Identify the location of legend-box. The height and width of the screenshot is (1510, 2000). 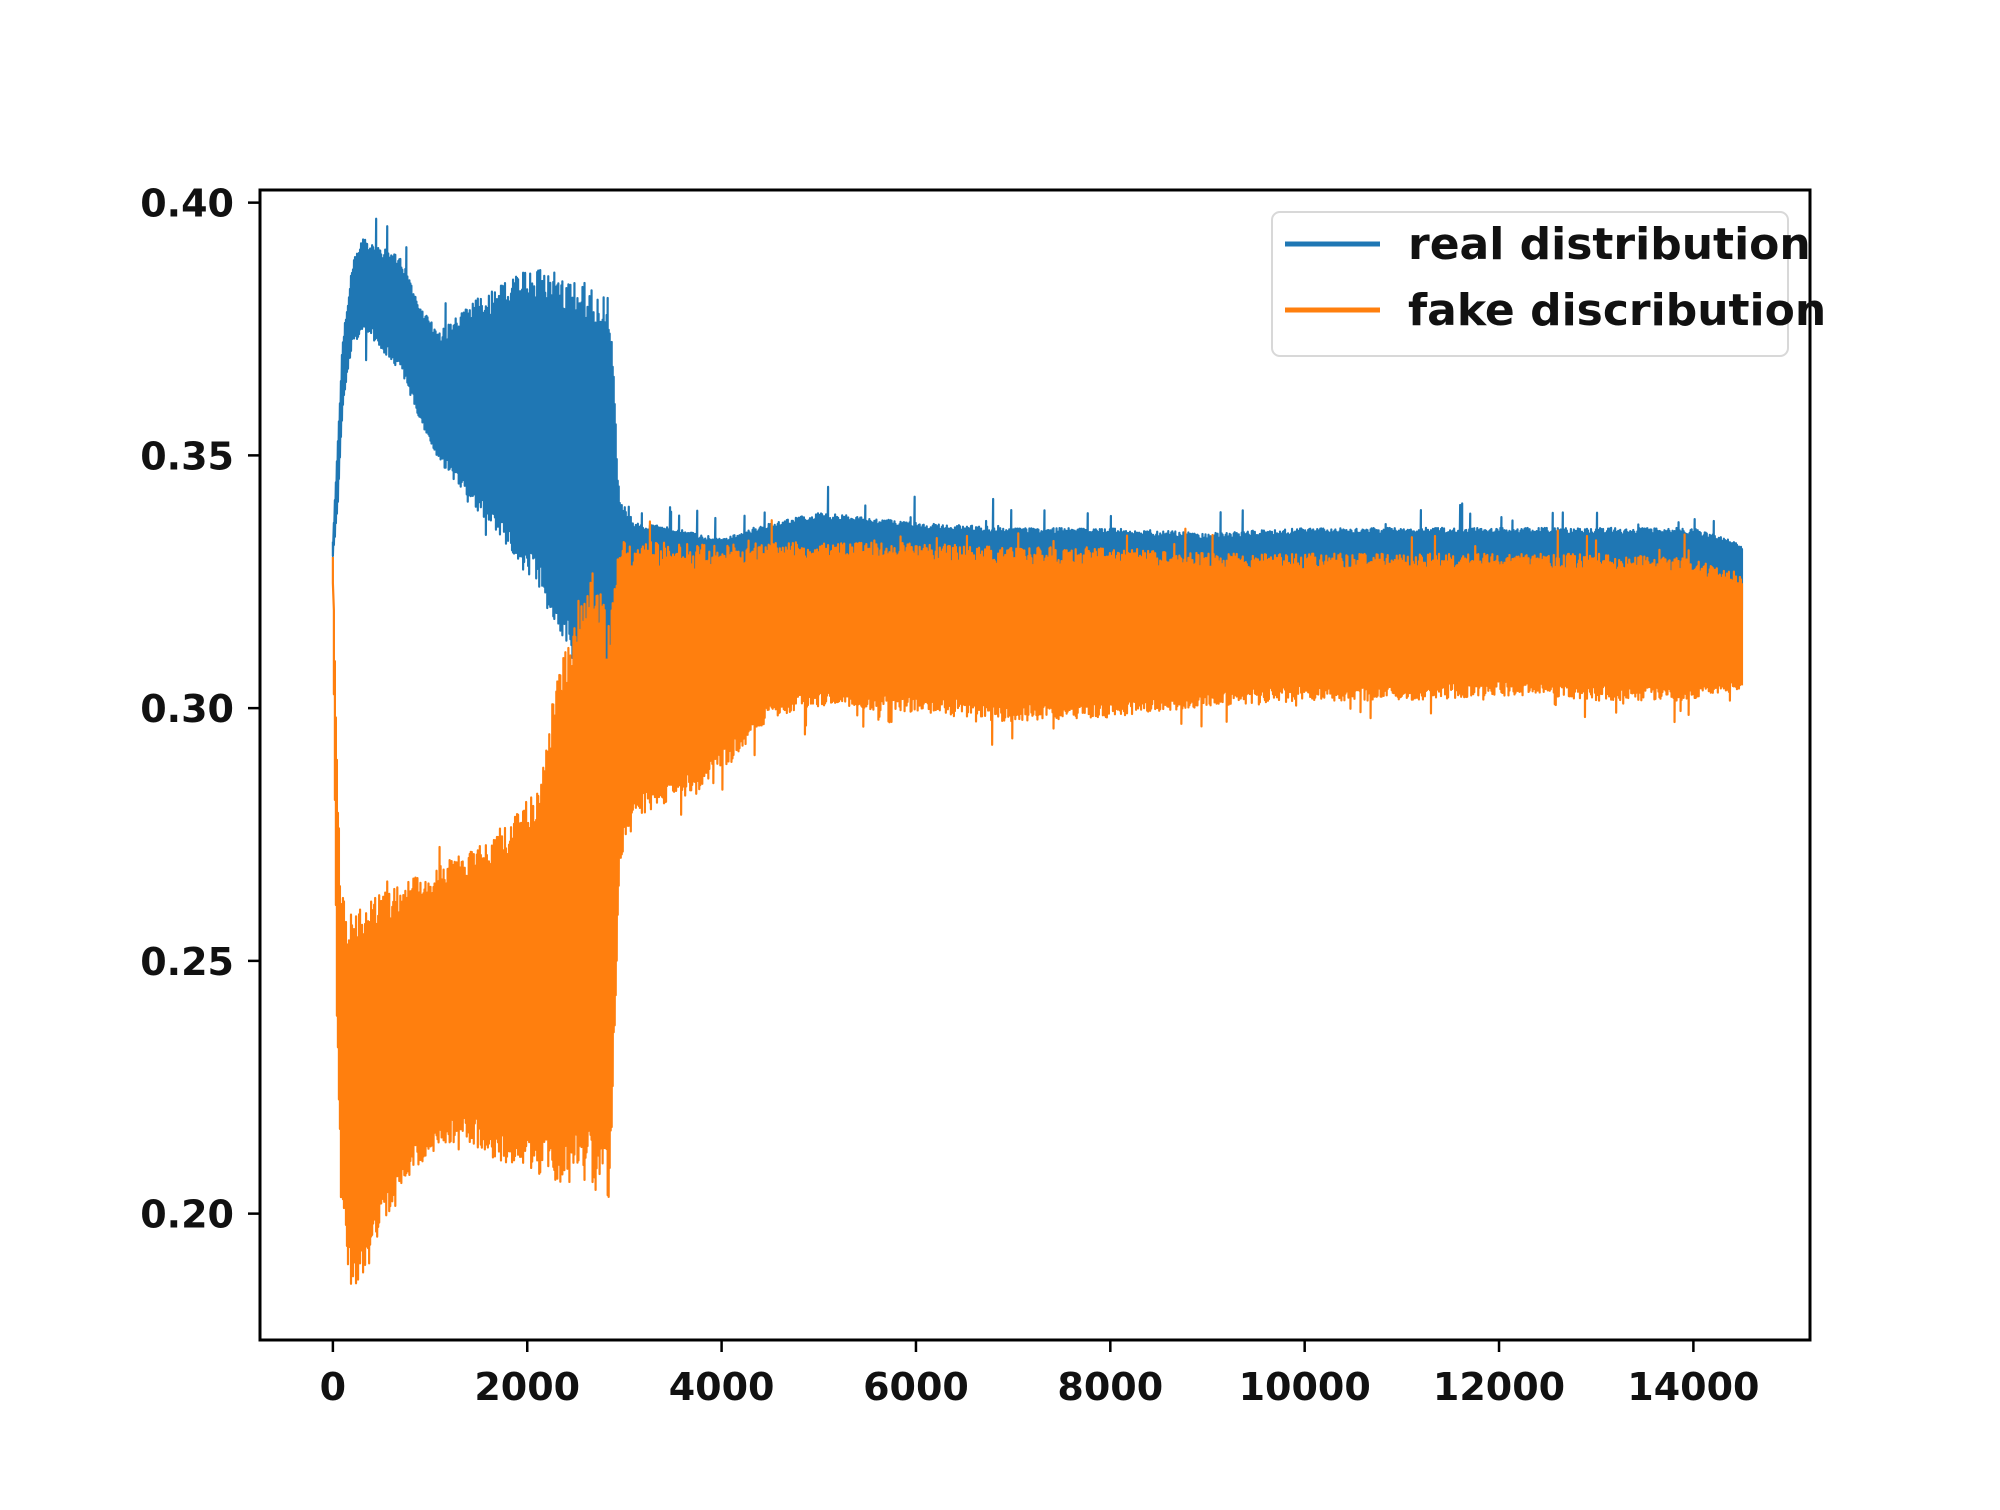
(1530, 284).